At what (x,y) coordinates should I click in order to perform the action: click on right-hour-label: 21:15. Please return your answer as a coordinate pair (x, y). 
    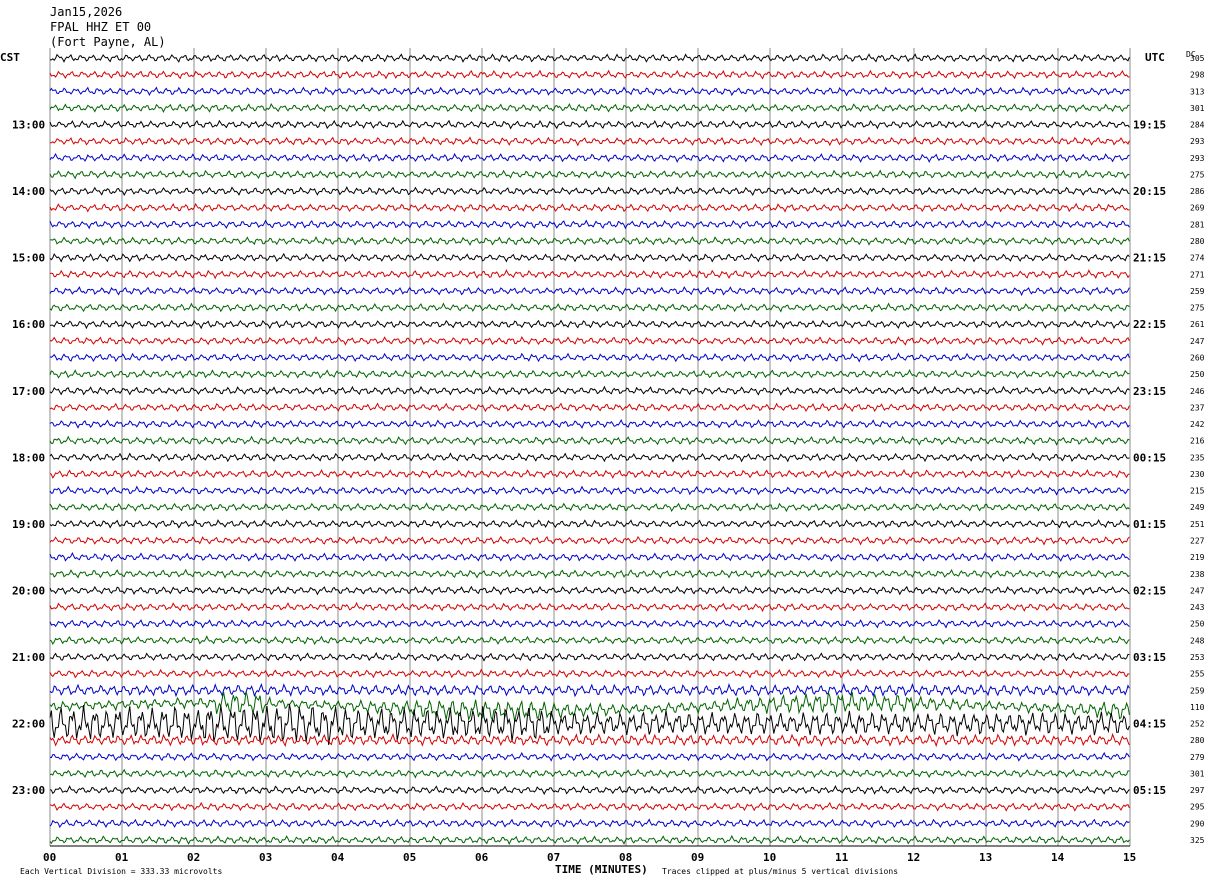
    Looking at the image, I should click on (1149, 258).